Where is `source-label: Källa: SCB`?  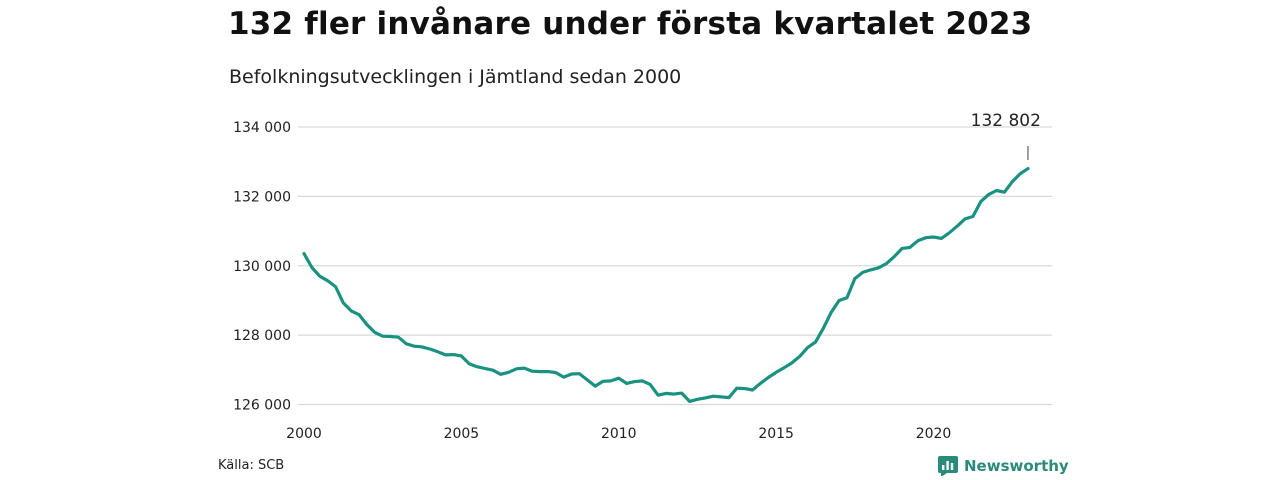
source-label: Källa: SCB is located at coordinates (251, 465).